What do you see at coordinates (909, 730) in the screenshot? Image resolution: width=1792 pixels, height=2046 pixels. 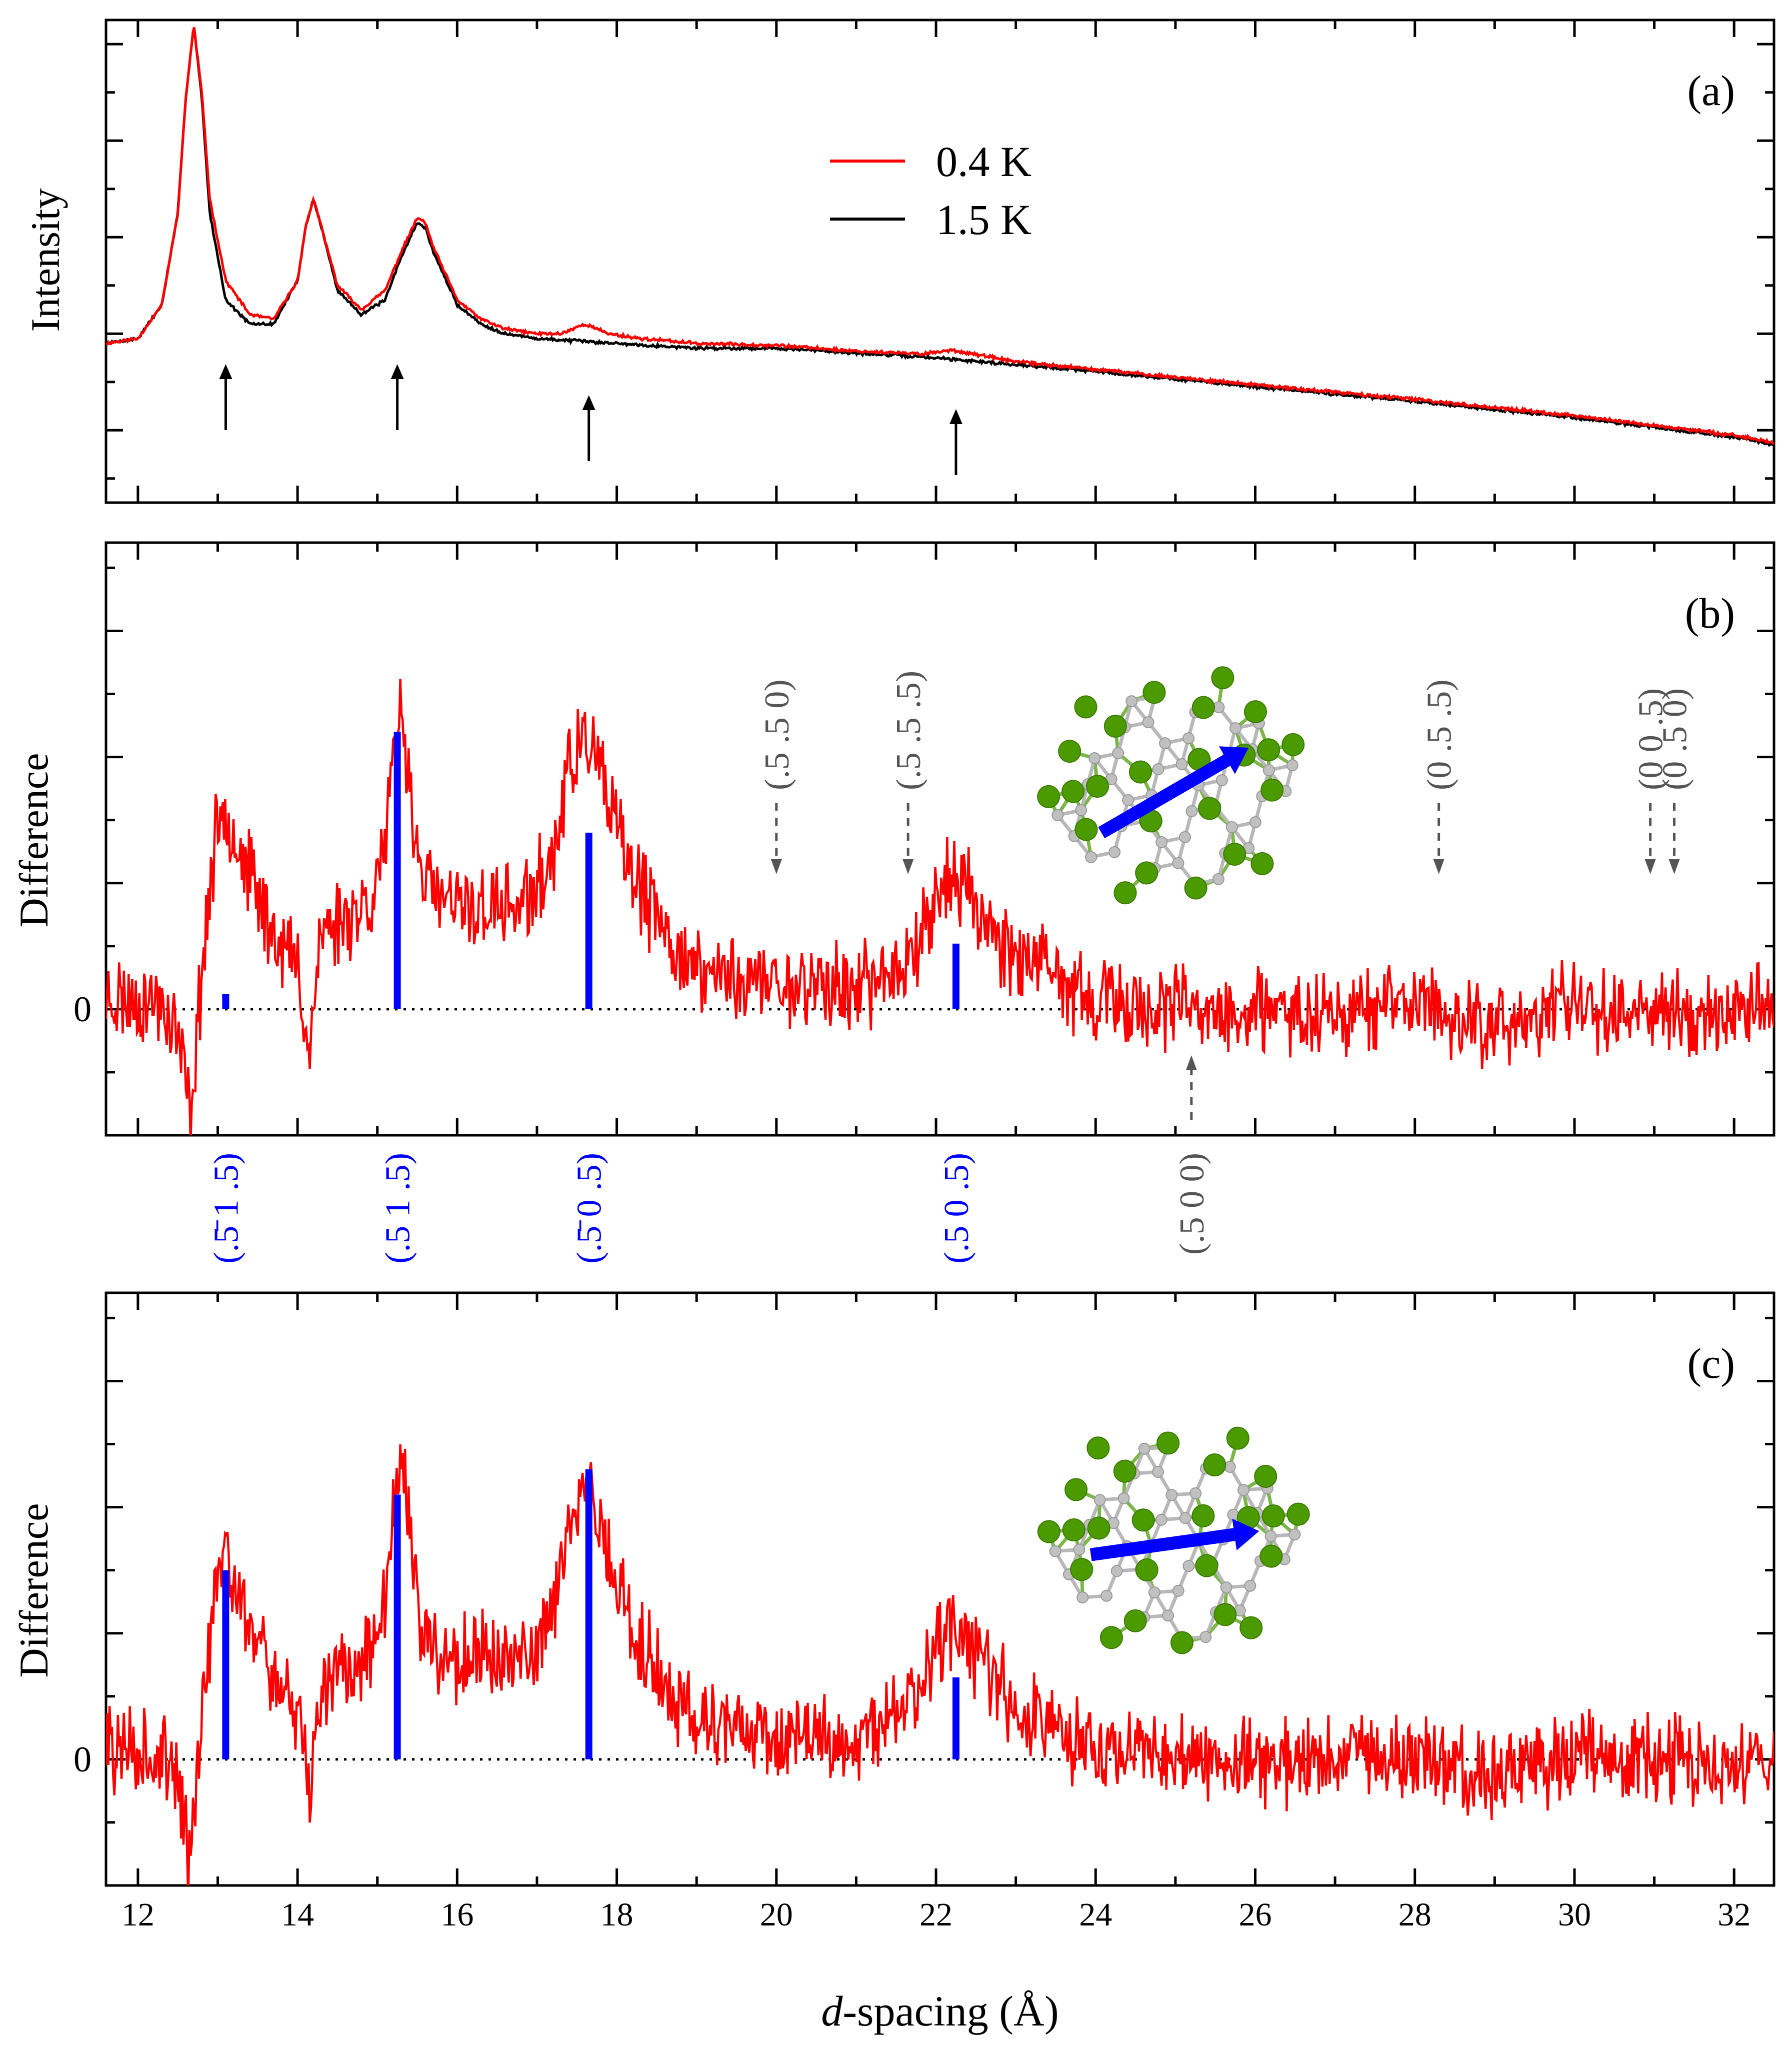 I see `absent-reflection-label: (.5 .5 .5)` at bounding box center [909, 730].